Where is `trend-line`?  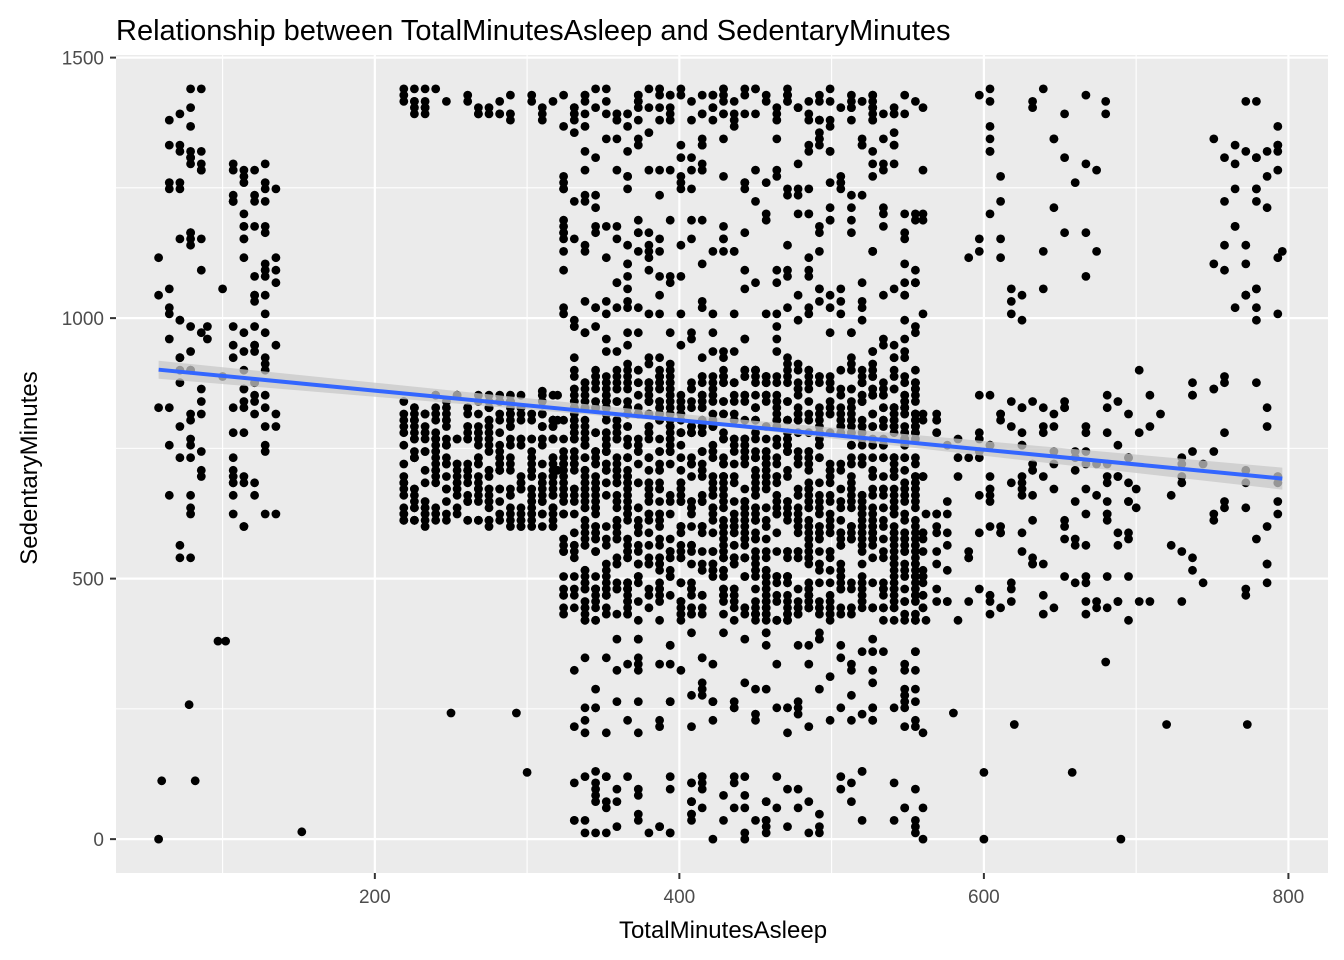 trend-line is located at coordinates (720, 424).